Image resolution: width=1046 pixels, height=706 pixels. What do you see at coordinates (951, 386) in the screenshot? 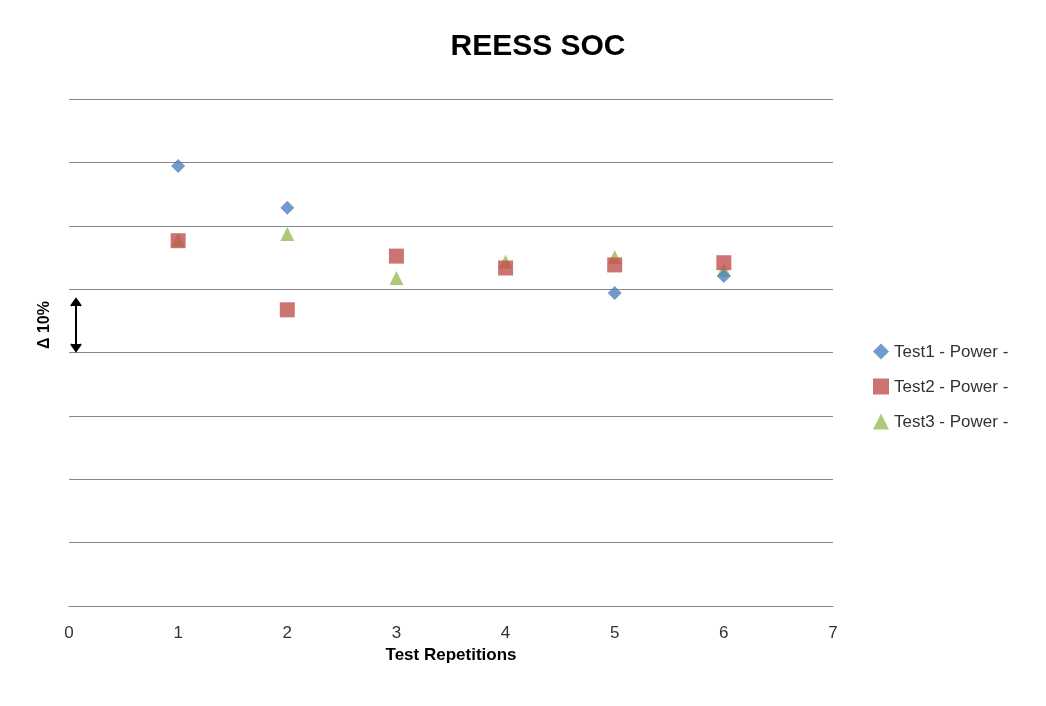
I see `legend-label: Test2 - Power -` at bounding box center [951, 386].